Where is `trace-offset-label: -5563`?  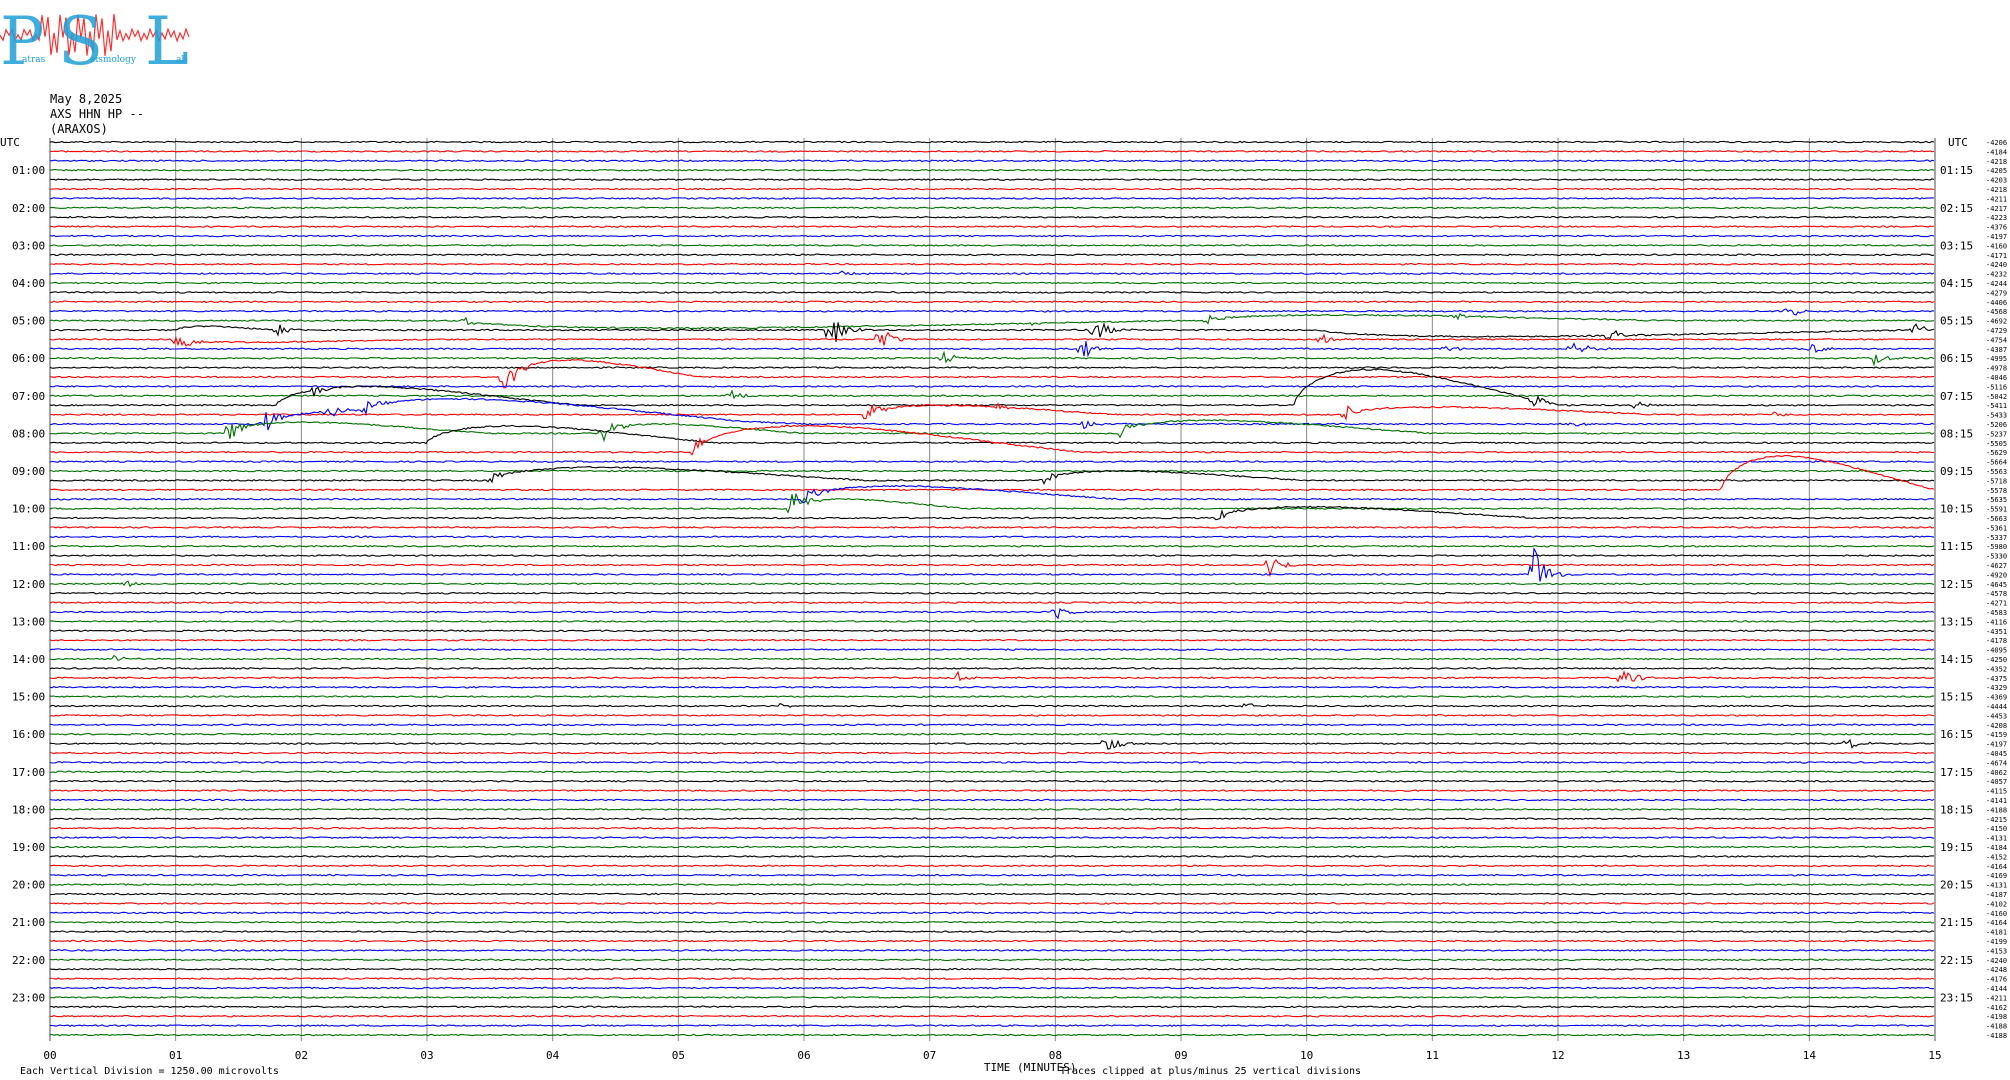
trace-offset-label: -5563 is located at coordinates (1996, 472).